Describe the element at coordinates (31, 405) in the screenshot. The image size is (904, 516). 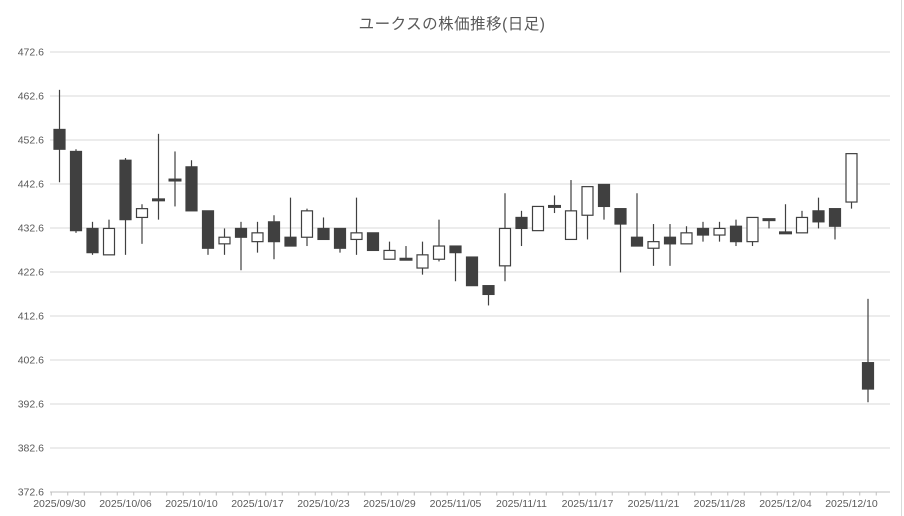
I see `y-axis-label: 392.6` at that location.